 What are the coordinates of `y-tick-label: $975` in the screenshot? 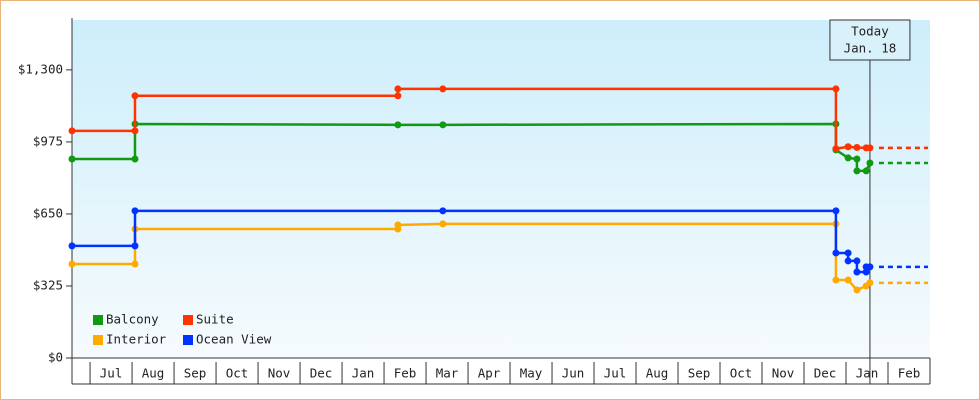 It's located at (48, 140).